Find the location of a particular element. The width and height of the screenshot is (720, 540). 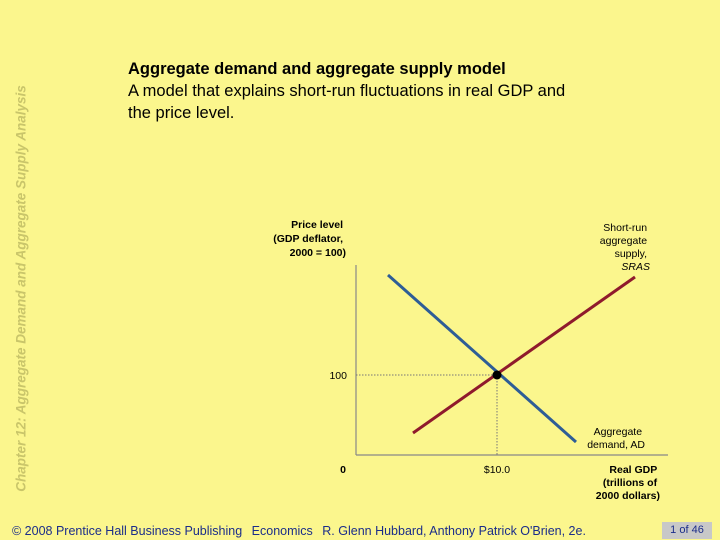

y-axis-label-line-2: (GDP deflator, is located at coordinates (308, 239).